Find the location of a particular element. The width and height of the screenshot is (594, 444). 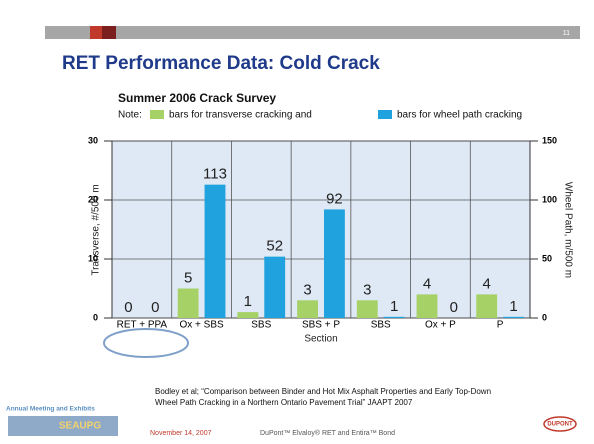

header-band is located at coordinates (312, 32).